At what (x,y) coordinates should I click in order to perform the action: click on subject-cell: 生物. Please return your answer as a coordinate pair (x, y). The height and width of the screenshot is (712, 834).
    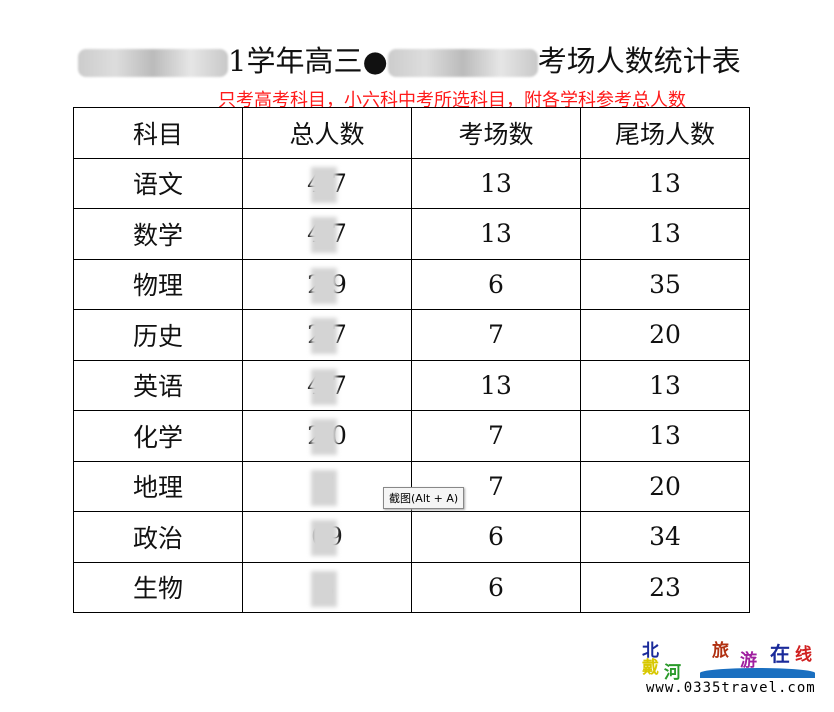
    Looking at the image, I should click on (158, 587).